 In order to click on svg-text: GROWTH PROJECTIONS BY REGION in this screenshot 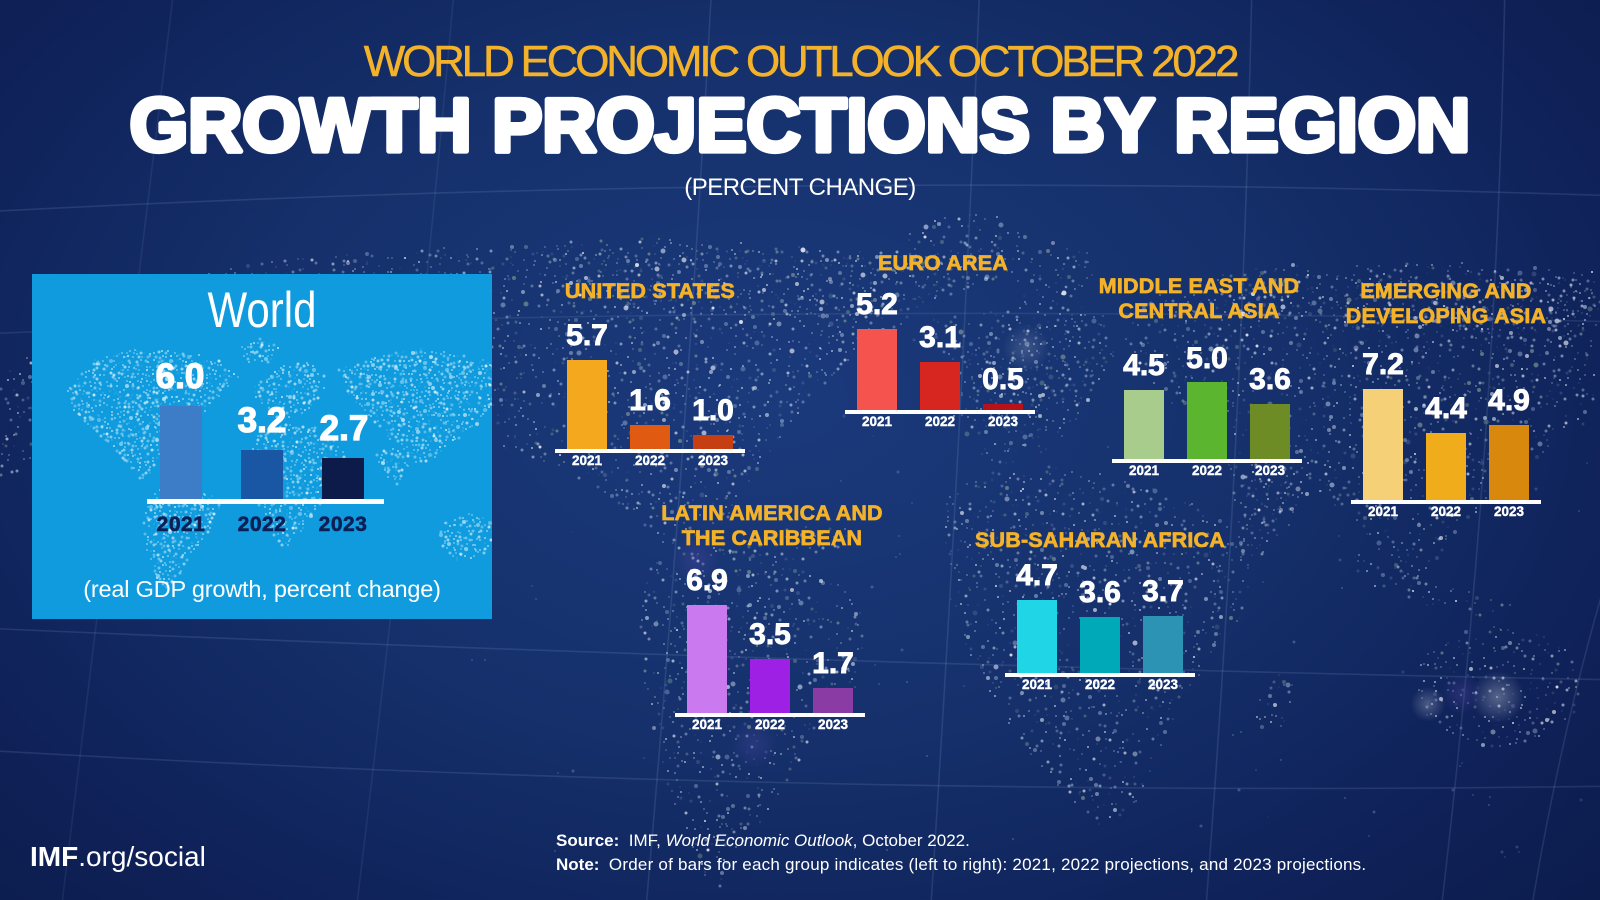, I will do `click(800, 125)`.